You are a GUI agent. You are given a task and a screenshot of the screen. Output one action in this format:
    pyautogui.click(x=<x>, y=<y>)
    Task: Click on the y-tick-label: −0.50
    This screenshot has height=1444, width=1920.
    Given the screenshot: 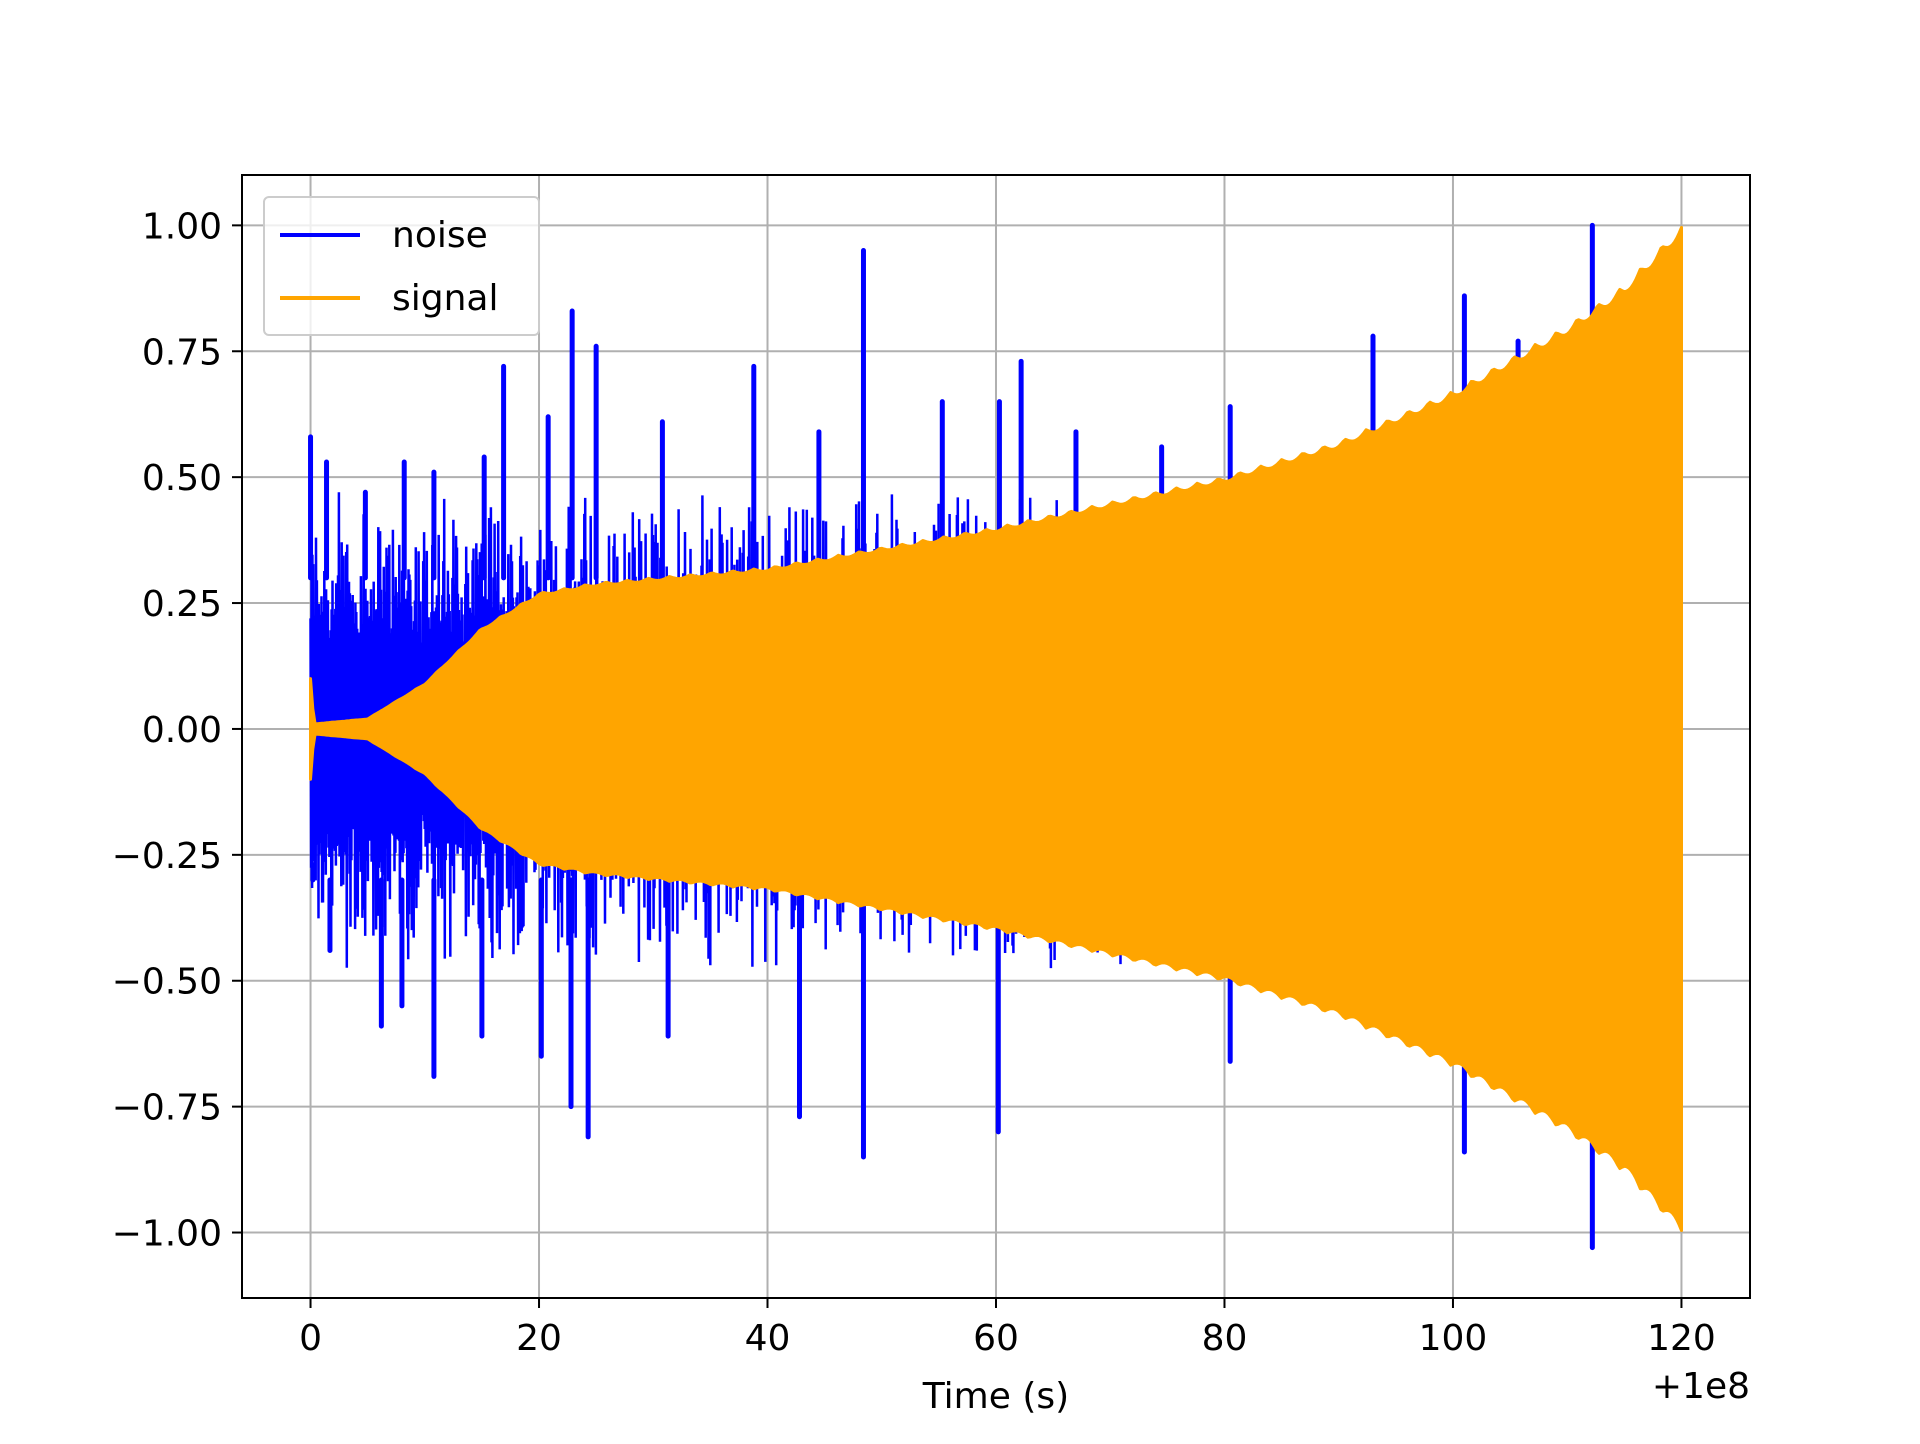 What is the action you would take?
    pyautogui.click(x=167, y=982)
    